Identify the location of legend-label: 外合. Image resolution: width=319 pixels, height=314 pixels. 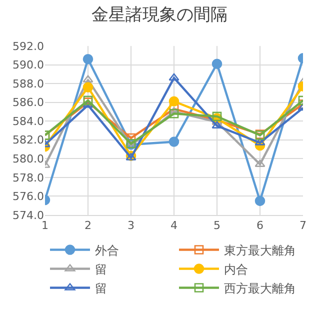
(107, 250).